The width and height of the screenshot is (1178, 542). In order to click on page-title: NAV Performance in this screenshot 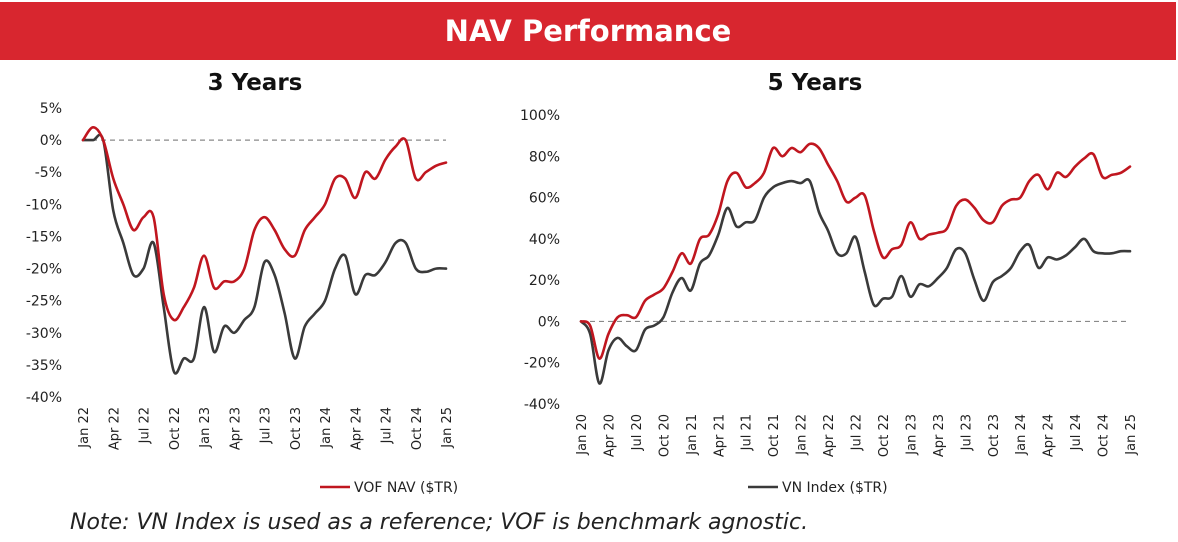, I will do `click(588, 31)`.